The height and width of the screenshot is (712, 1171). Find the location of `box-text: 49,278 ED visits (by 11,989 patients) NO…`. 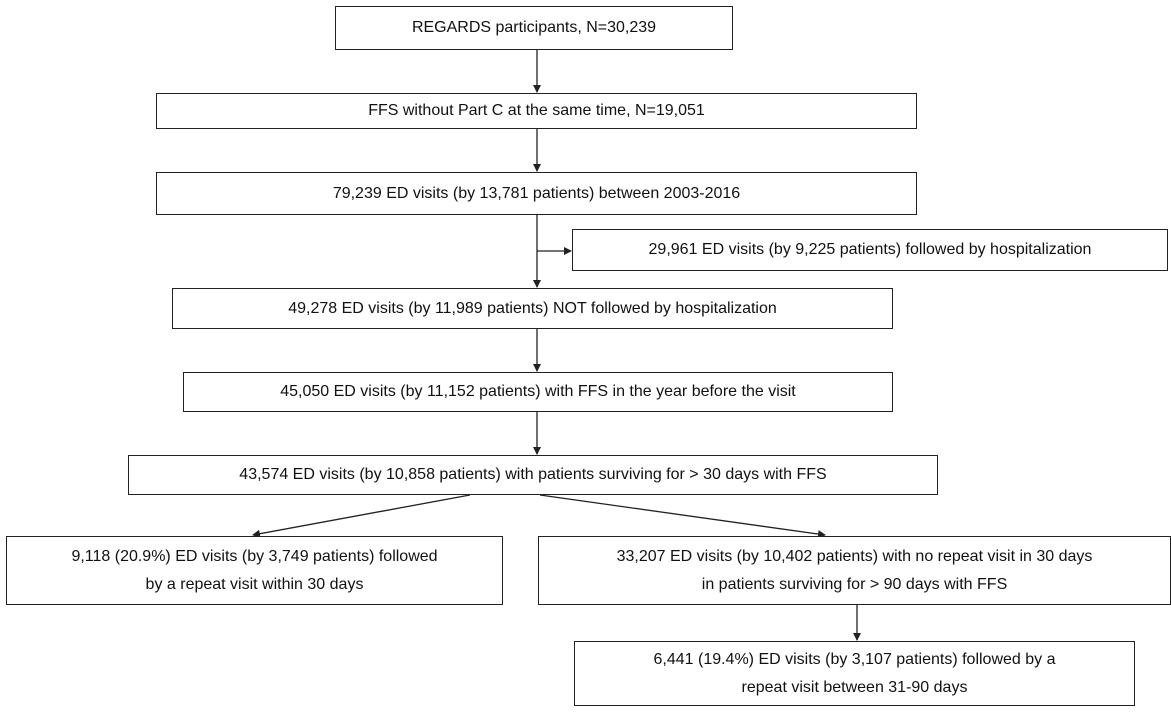

box-text: 49,278 ED visits (by 11,989 patients) NO… is located at coordinates (532, 308).